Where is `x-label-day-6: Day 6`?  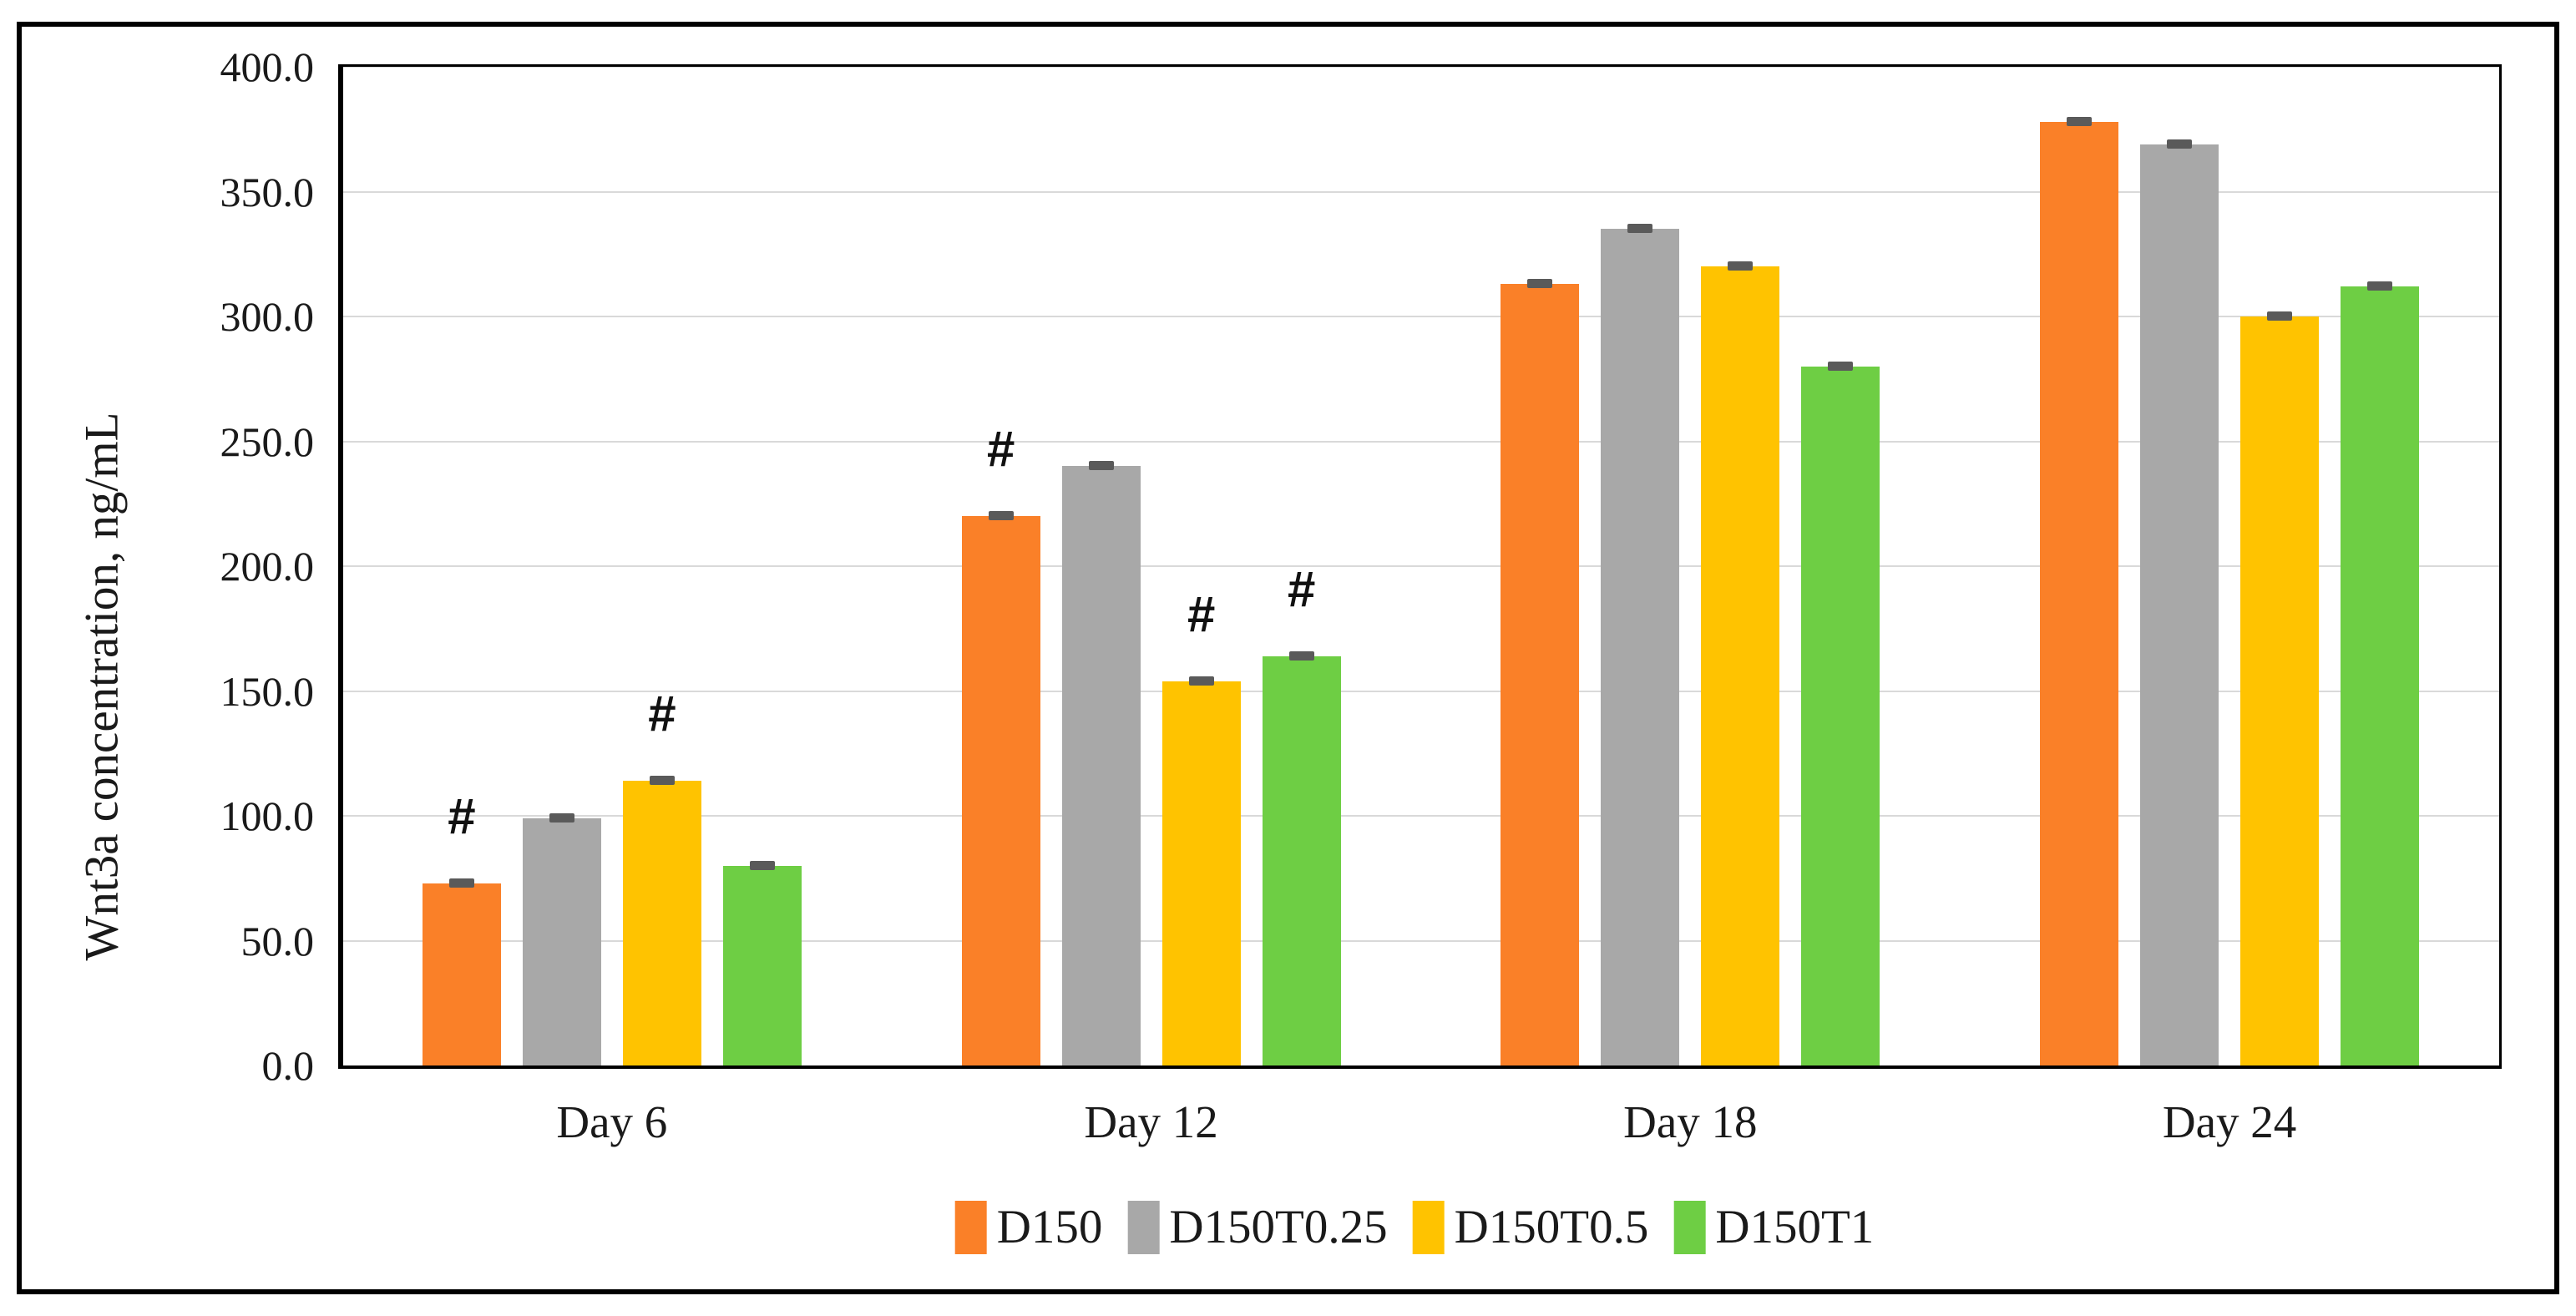
x-label-day-6: Day 6 is located at coordinates (612, 1121).